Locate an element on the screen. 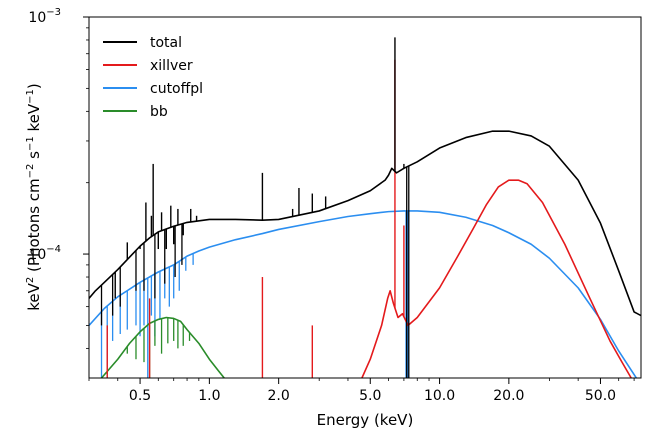 Image resolution: width=659 pixels, height=440 pixels. legend-label-cutoffpl: cutoffpl is located at coordinates (176, 89).